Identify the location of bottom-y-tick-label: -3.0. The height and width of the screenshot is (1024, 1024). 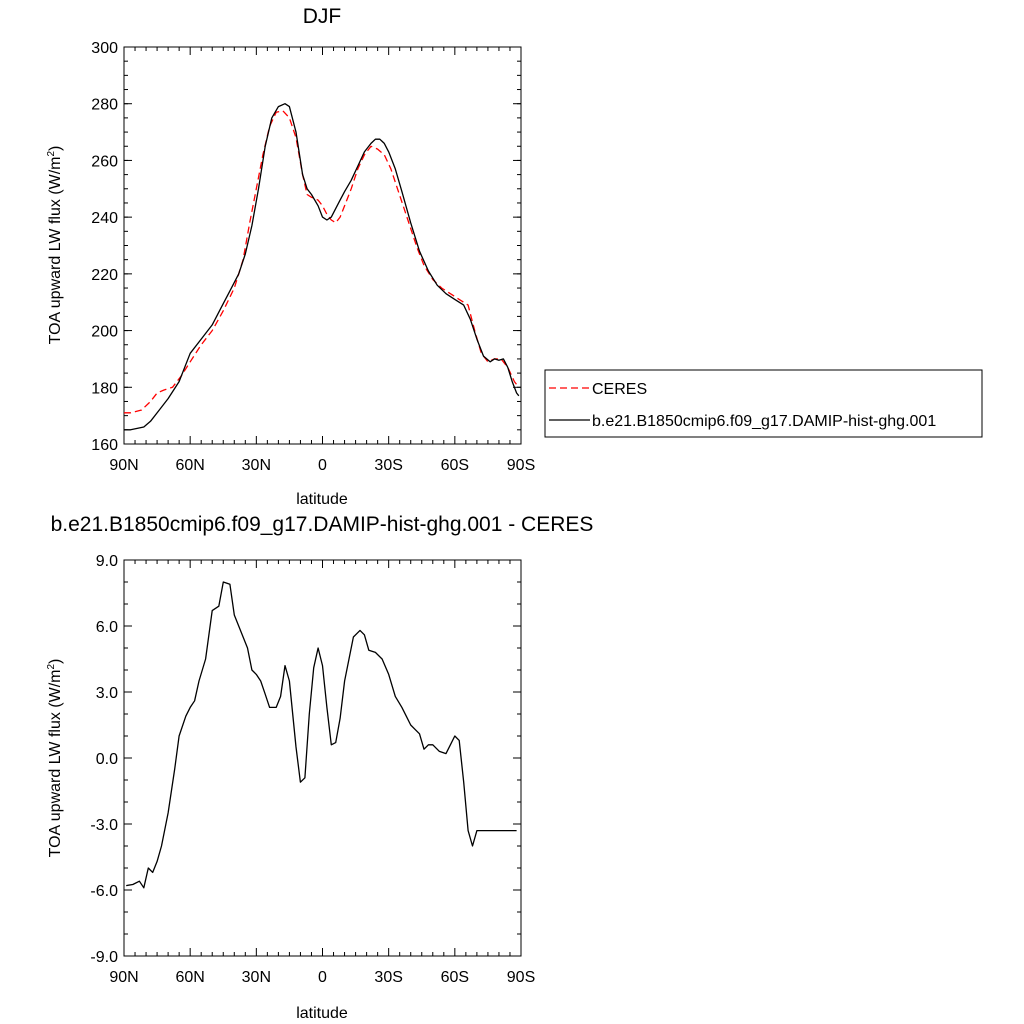
(104, 825).